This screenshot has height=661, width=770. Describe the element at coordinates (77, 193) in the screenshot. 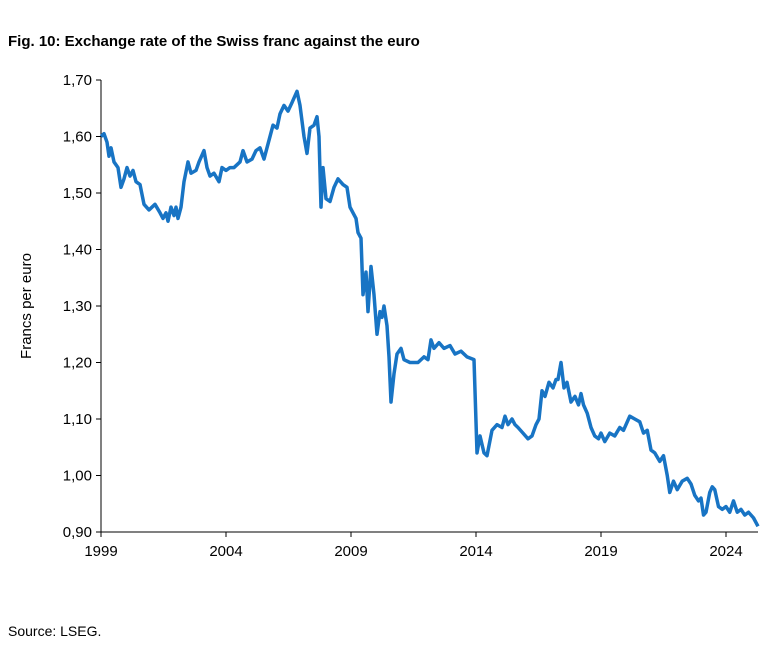

I see `y-tick-label: 1,50` at that location.